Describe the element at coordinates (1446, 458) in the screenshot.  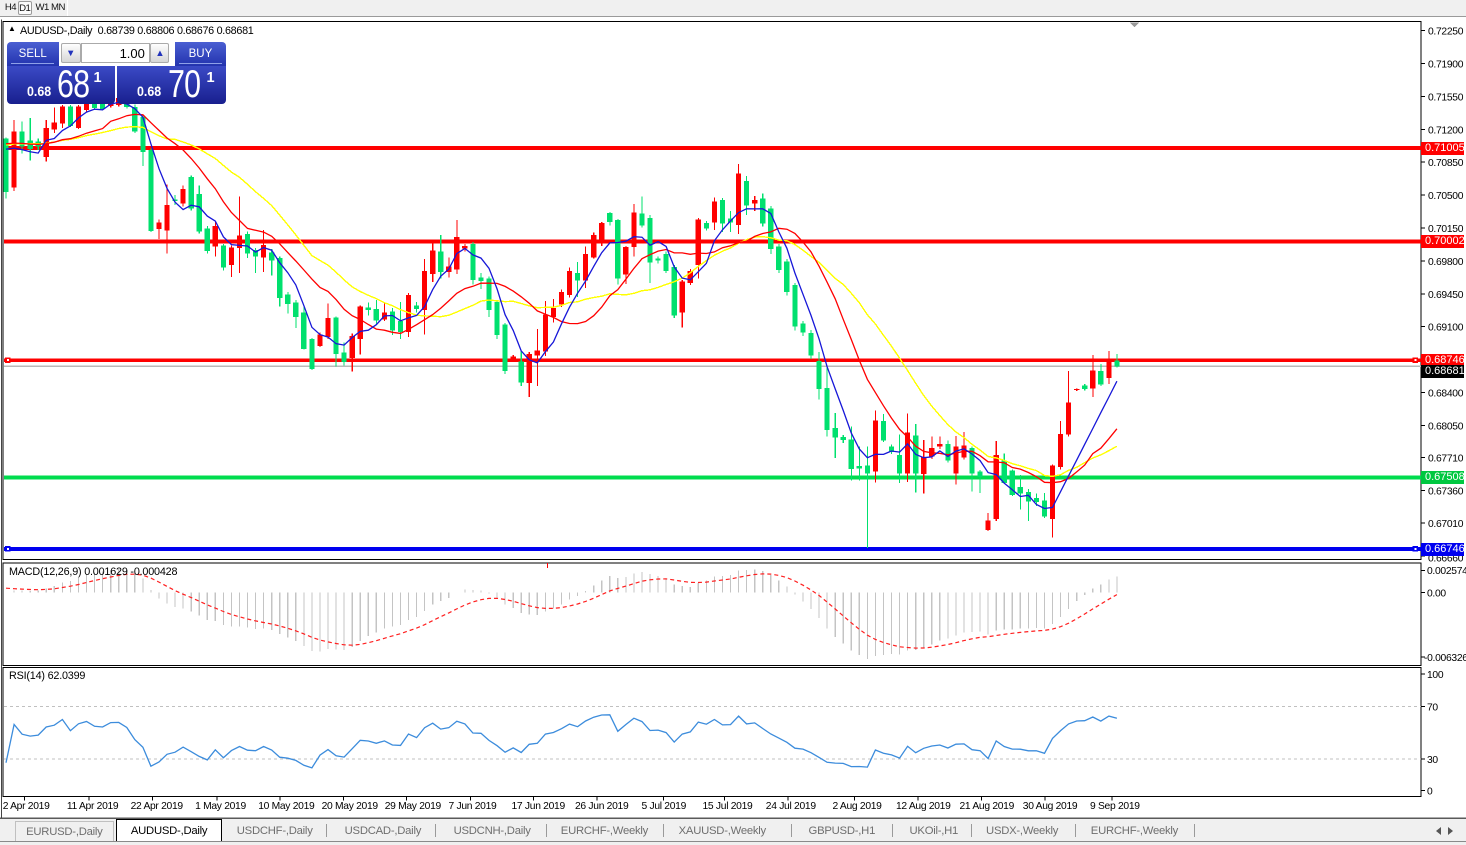
I see `svg-text: 0.67710` at that location.